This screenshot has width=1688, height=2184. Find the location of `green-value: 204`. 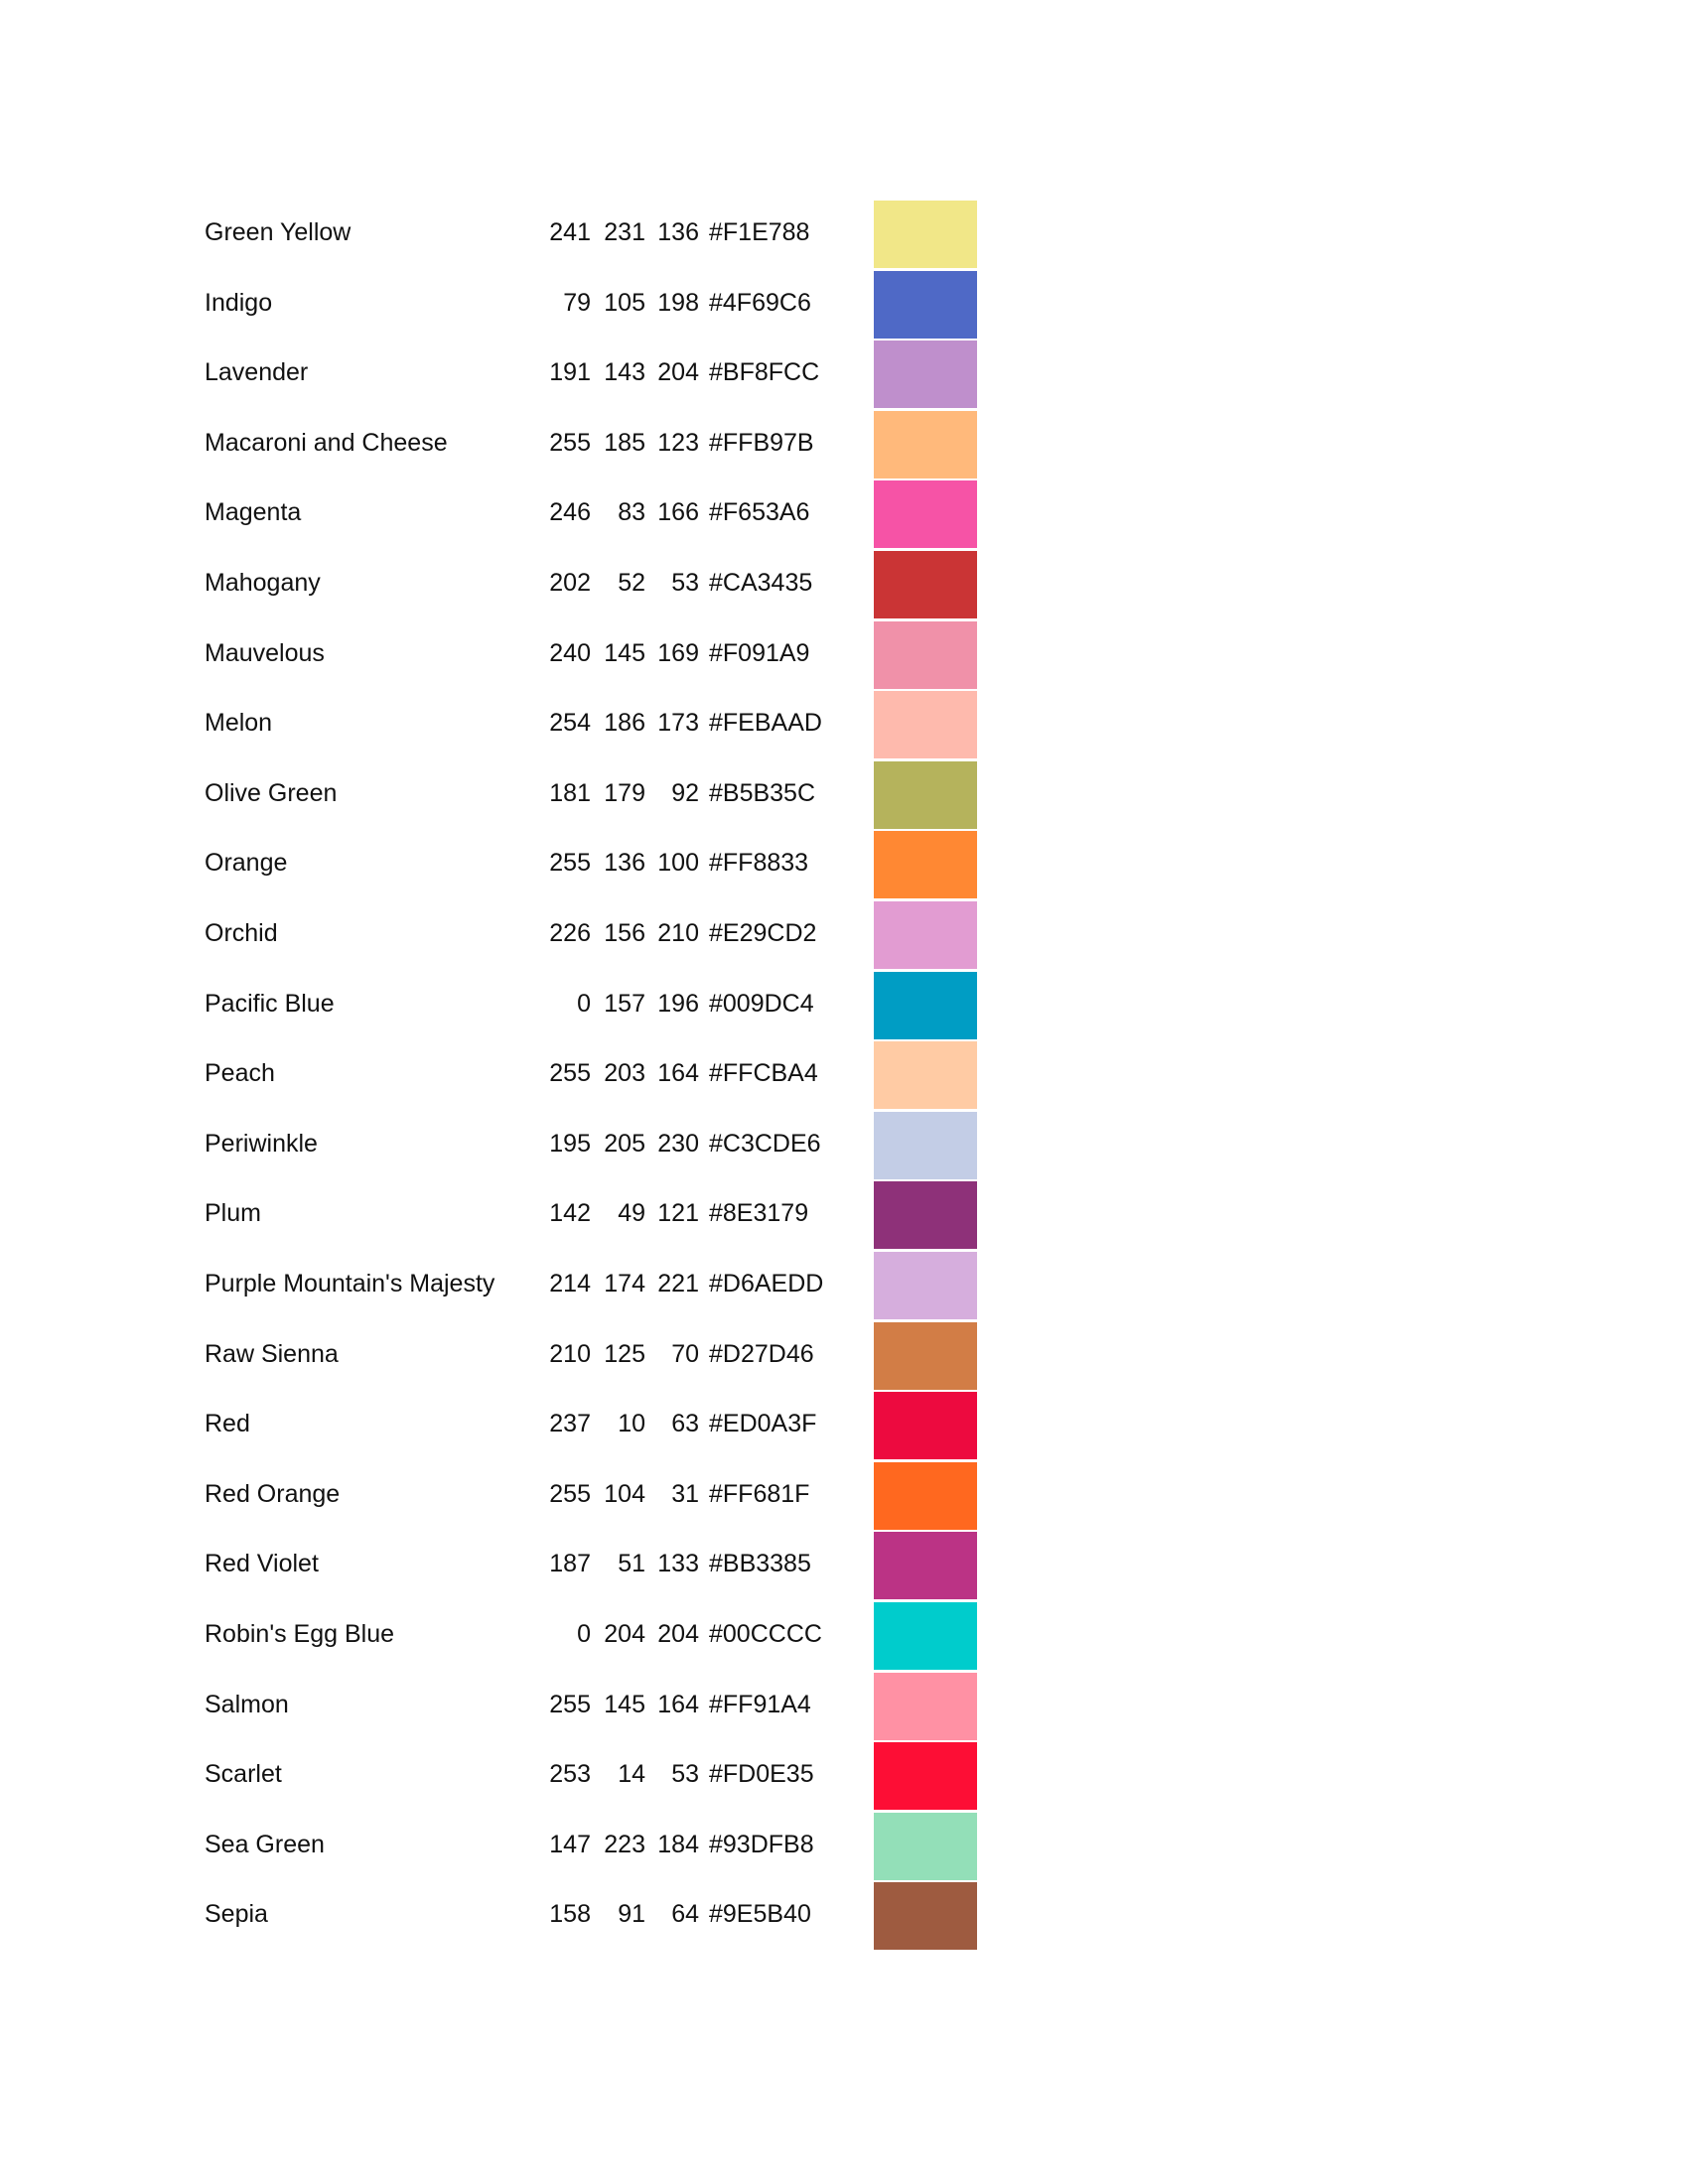

green-value: 204 is located at coordinates (624, 1634).